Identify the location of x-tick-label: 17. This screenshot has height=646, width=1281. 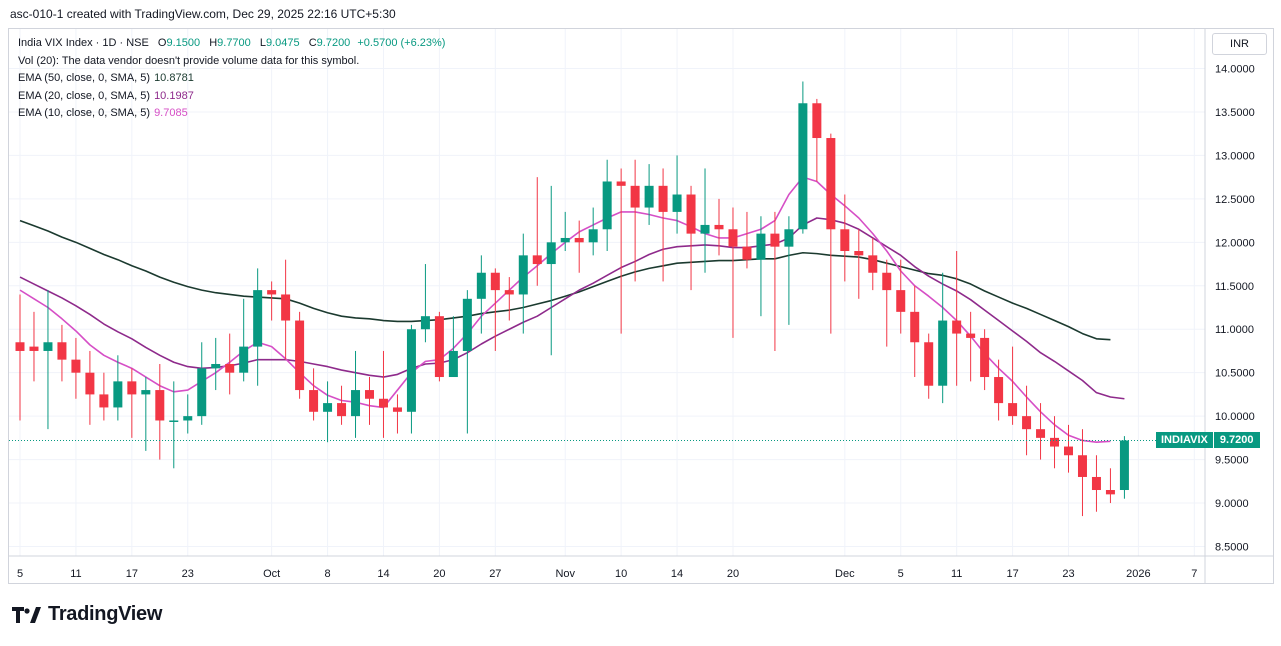
(1012, 574).